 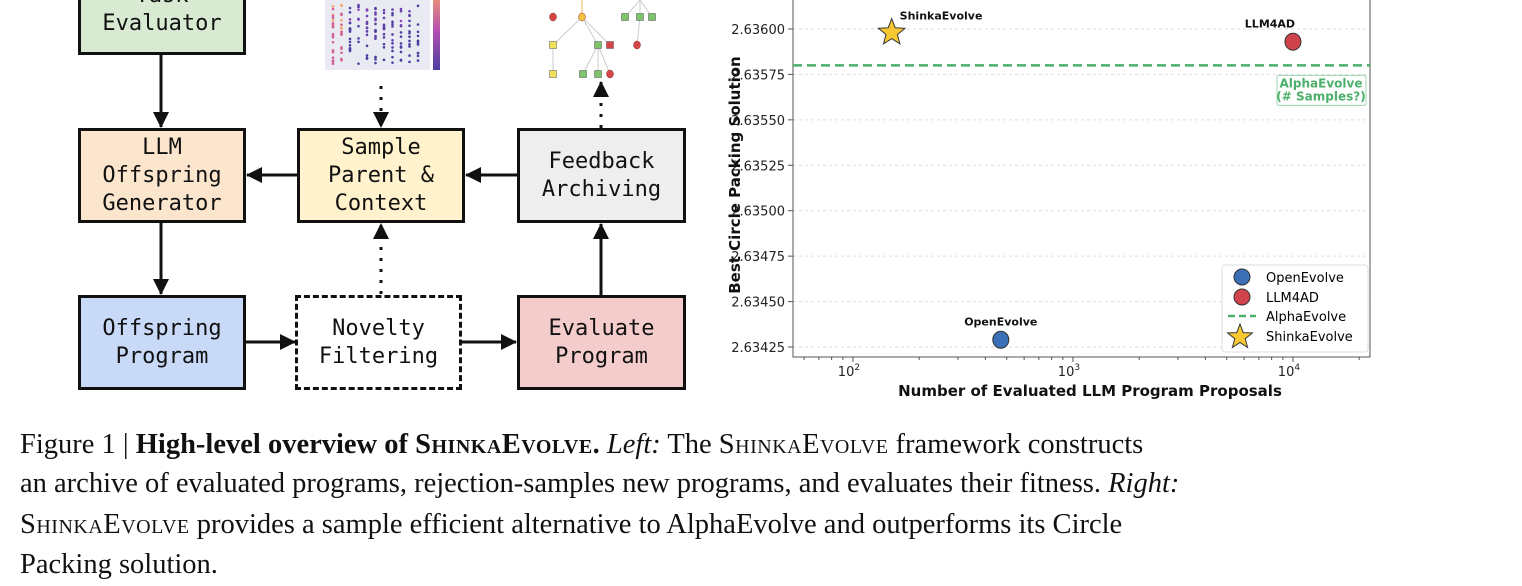 I want to click on legend-marker-openevolve, so click(x=1242, y=277).